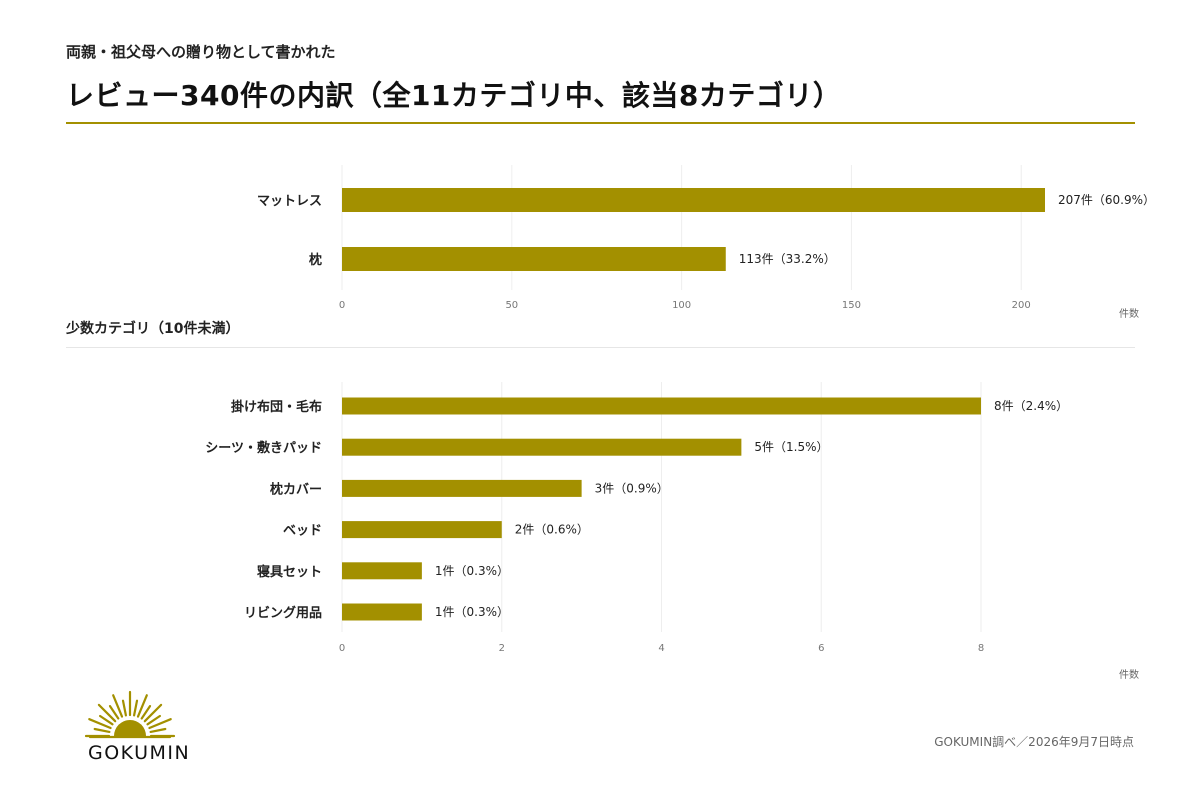  I want to click on source-note: GOKUMIN調べ／2026年9月7日時点, so click(1034, 742).